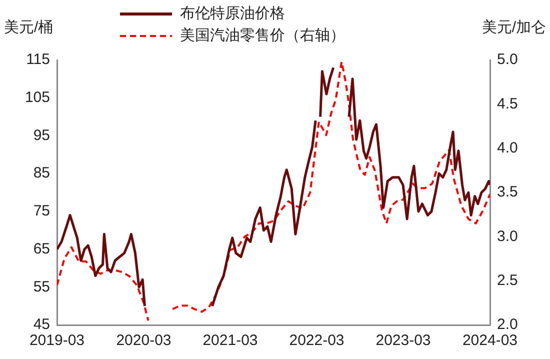 This screenshot has width=550, height=359. Describe the element at coordinates (41, 211) in the screenshot. I see `y-tick-label: 75` at that location.